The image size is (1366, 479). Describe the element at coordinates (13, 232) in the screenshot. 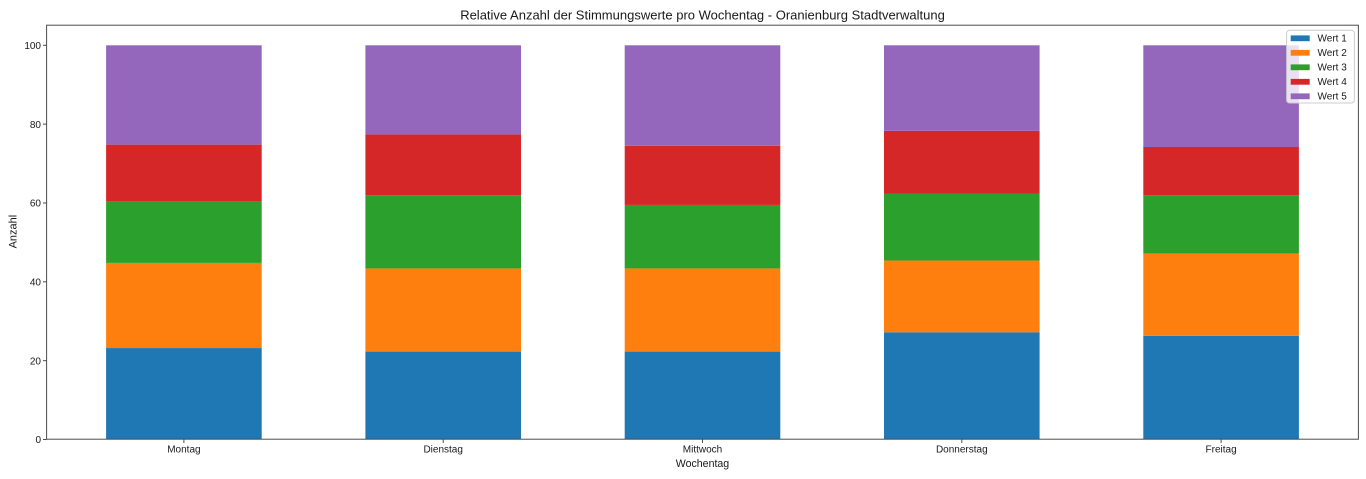

I see `svg-text: Anzahl` at that location.